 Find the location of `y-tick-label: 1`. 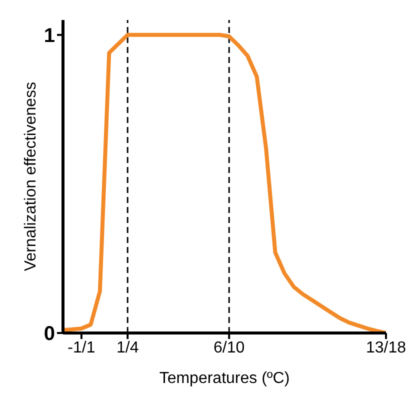

y-tick-label: 1 is located at coordinates (49, 36).